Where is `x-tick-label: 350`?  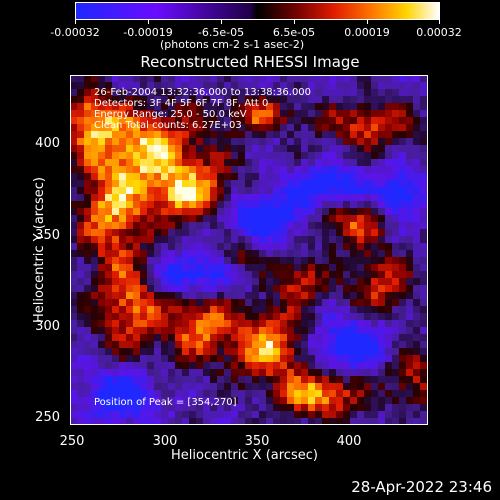 x-tick-label: 350 is located at coordinates (257, 441).